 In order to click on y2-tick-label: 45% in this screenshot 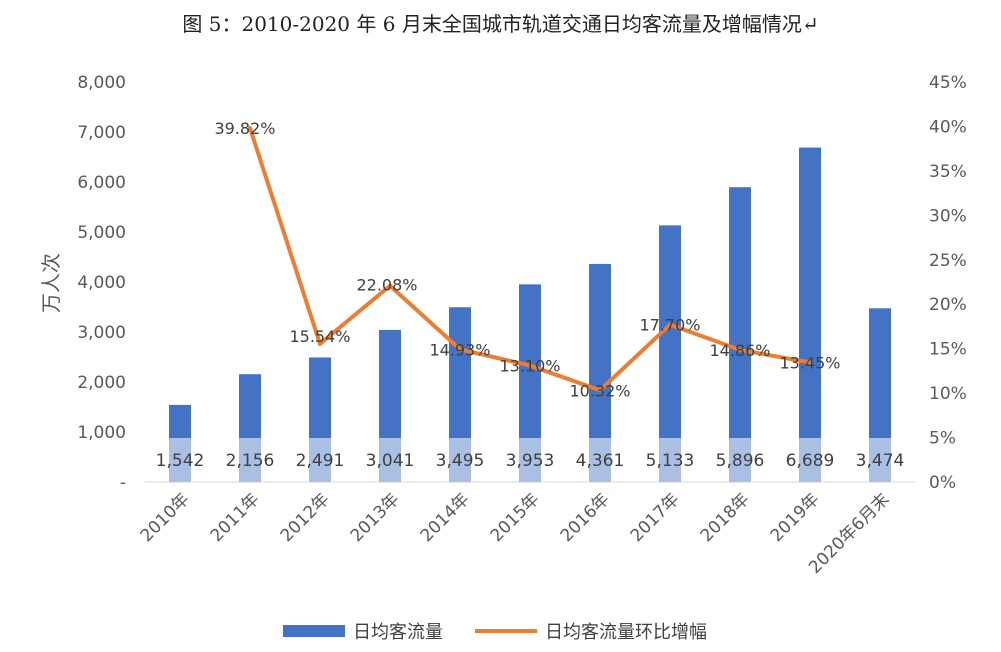, I will do `click(948, 83)`.